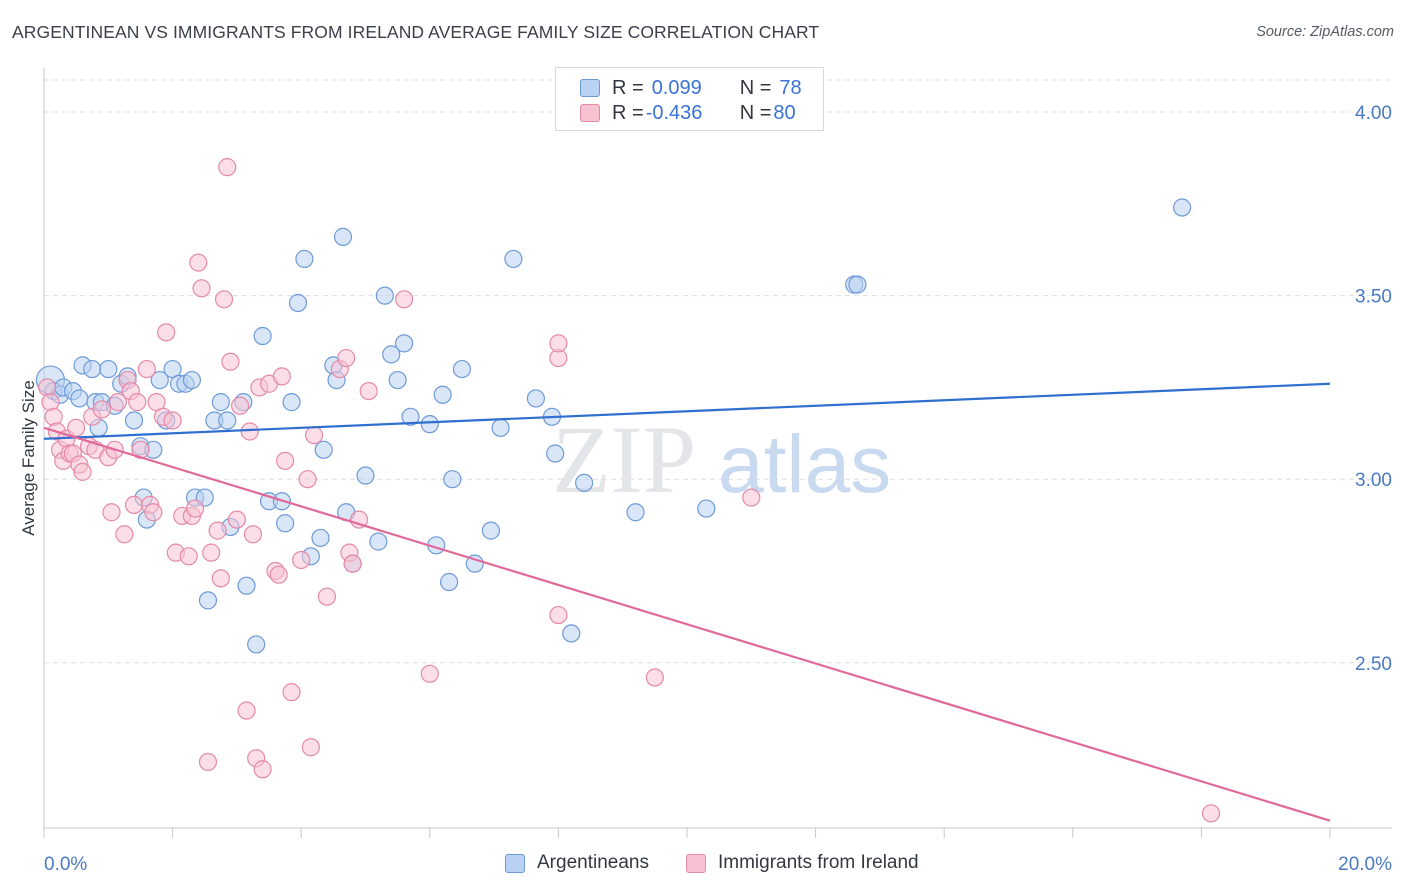 This screenshot has height=892, width=1406. Describe the element at coordinates (1373, 664) in the screenshot. I see `y-tick-label: 2.50` at that location.